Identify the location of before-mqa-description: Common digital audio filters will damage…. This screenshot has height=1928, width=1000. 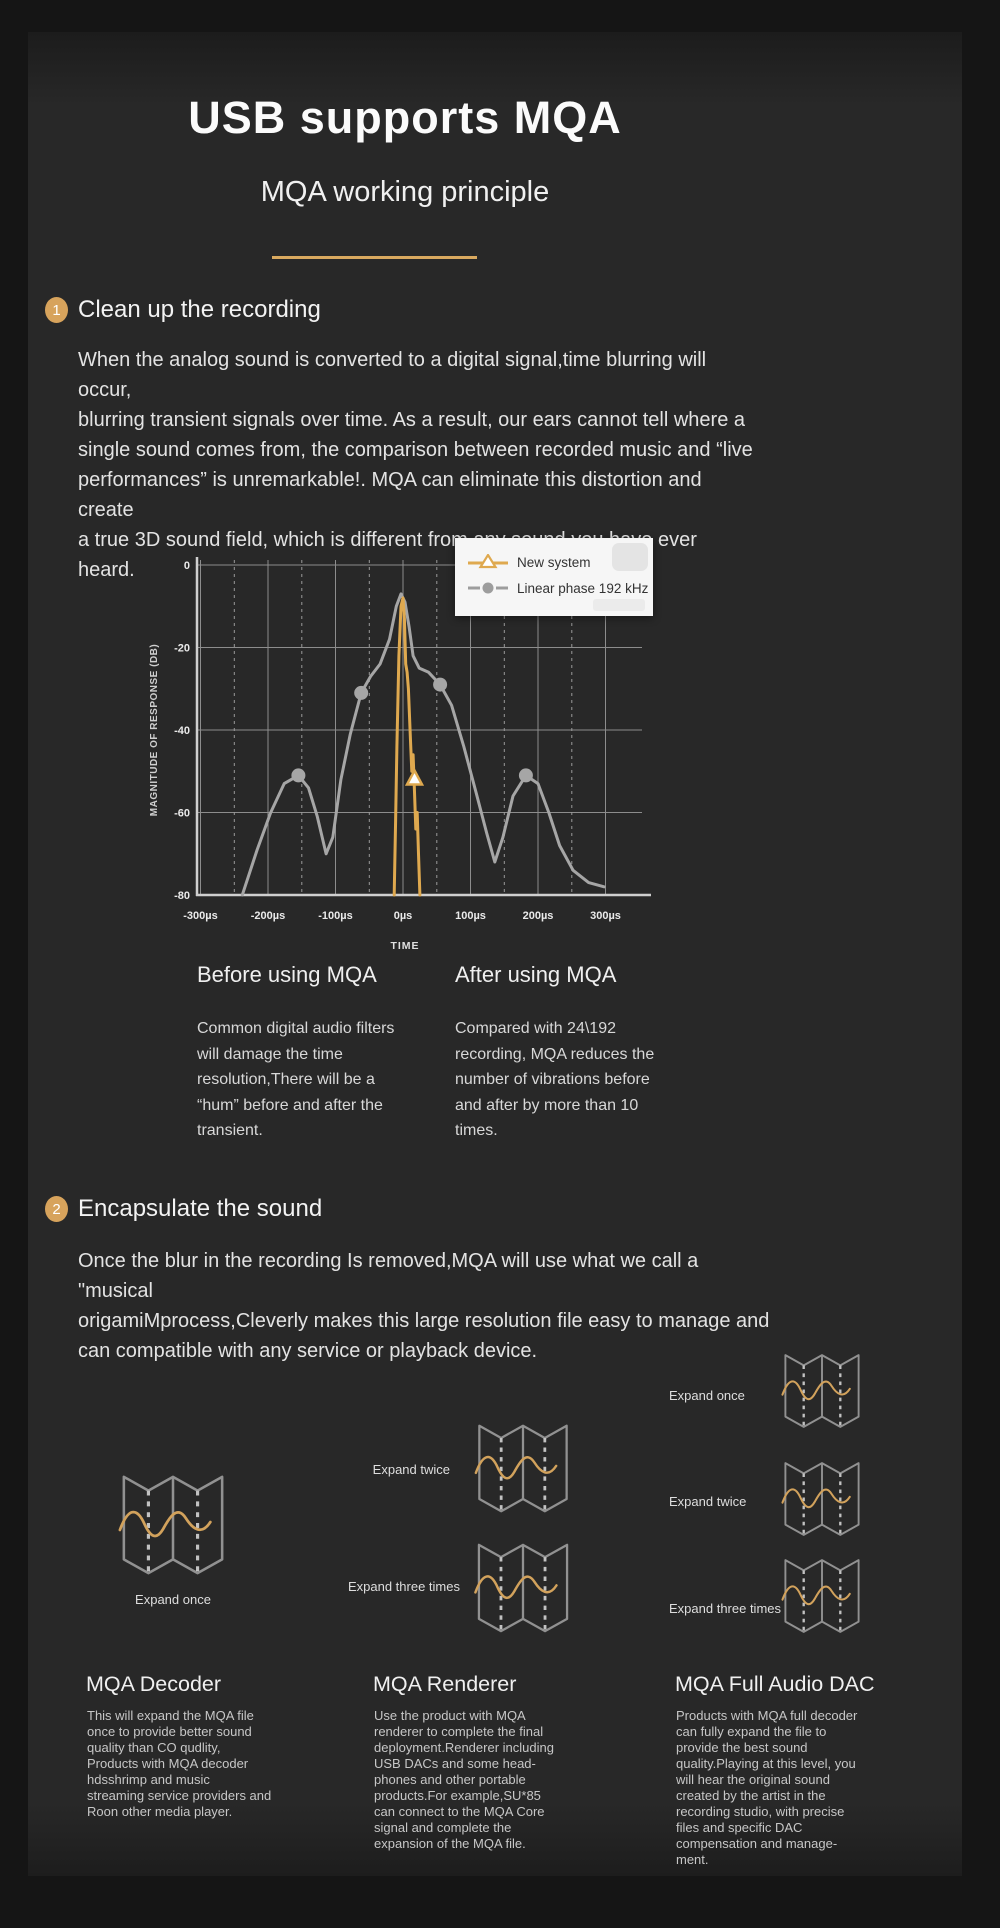
(296, 1079).